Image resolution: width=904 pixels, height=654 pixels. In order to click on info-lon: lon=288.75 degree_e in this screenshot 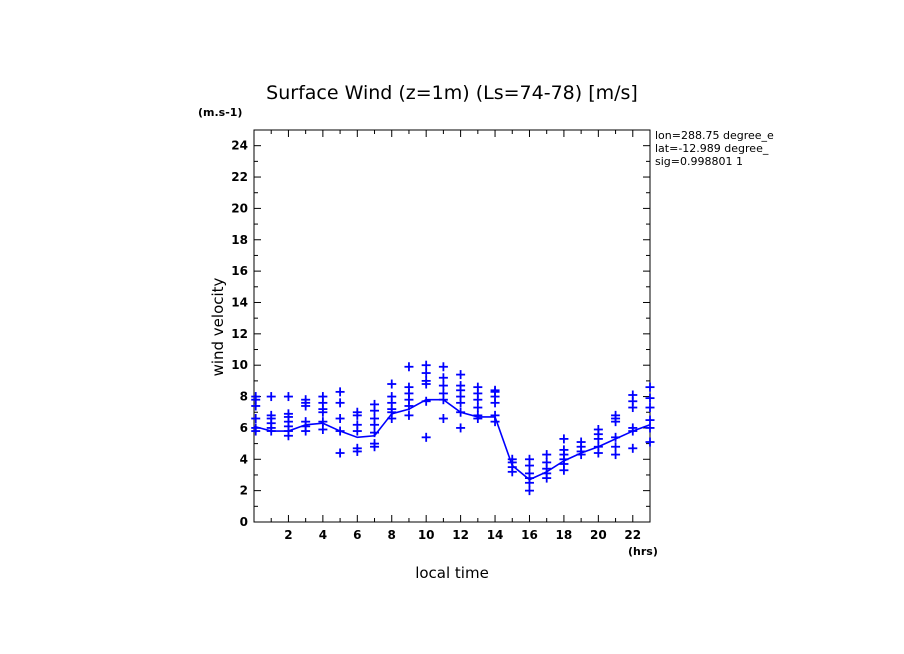, I will do `click(714, 135)`.